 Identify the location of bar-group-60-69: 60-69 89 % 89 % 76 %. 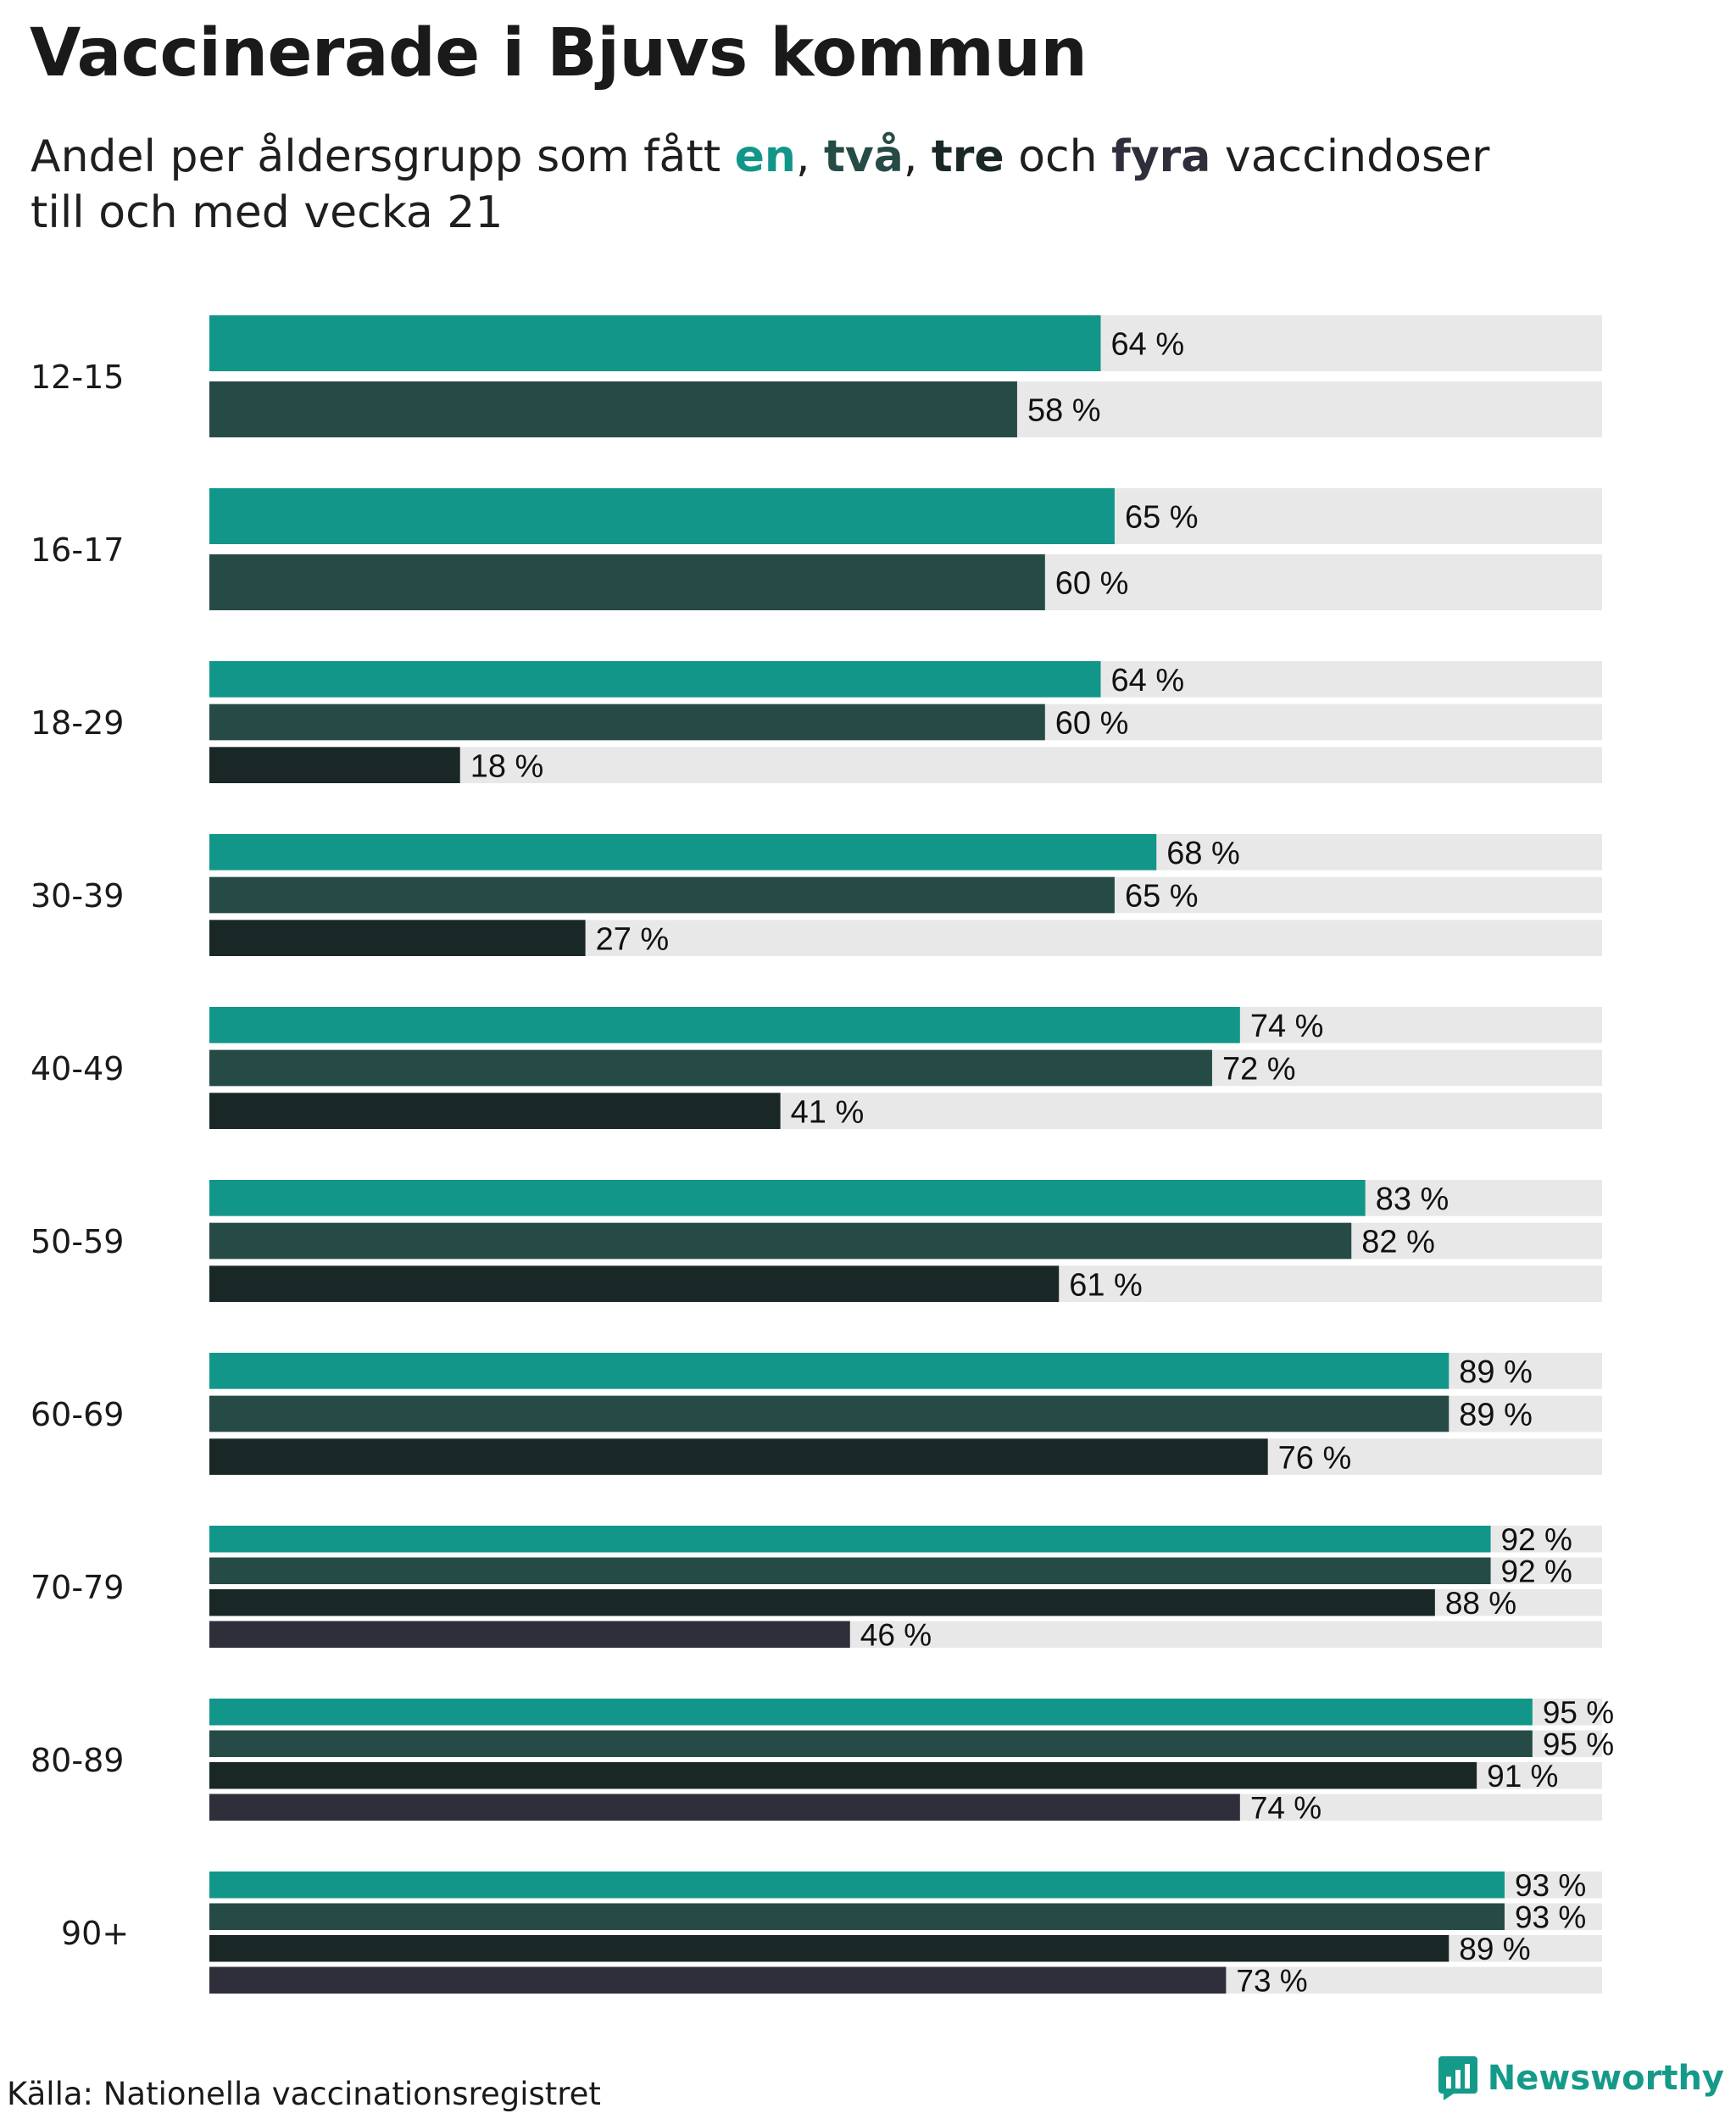
(816, 1414).